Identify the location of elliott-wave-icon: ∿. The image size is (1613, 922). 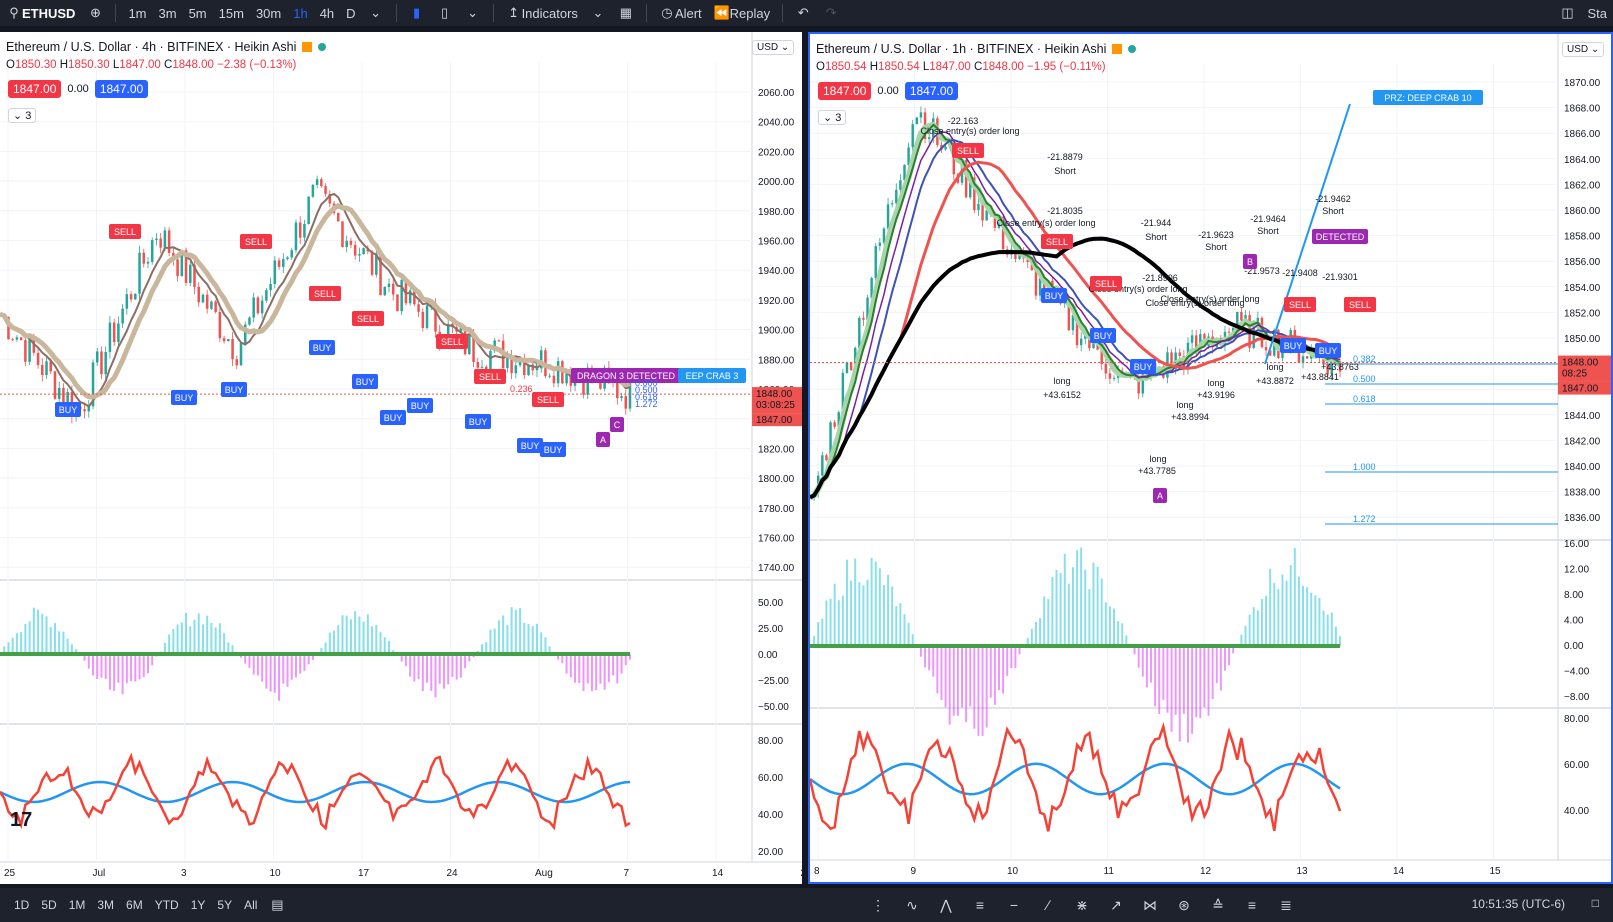
(912, 905).